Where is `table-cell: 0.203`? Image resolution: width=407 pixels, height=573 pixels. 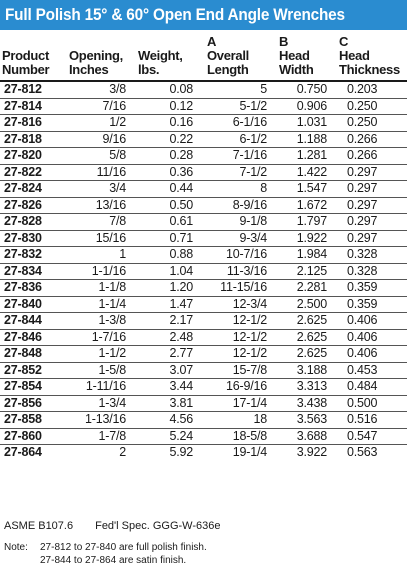 table-cell: 0.203 is located at coordinates (372, 90).